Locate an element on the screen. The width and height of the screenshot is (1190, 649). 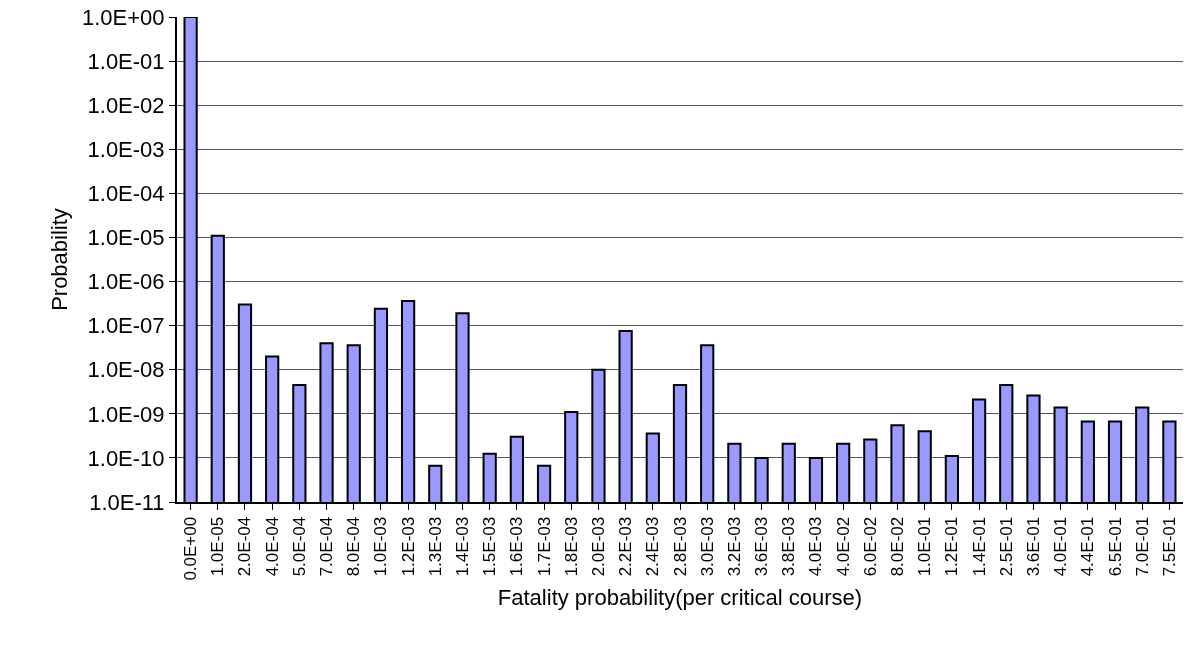
x-tick-label: 7.0E-04 is located at coordinates (327, 546).